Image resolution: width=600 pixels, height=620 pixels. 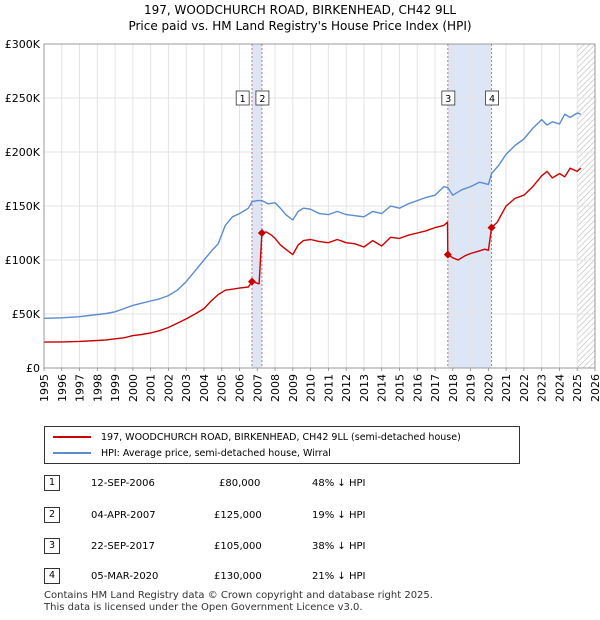 I want to click on x-tick-label: 2007, so click(x=257, y=388).